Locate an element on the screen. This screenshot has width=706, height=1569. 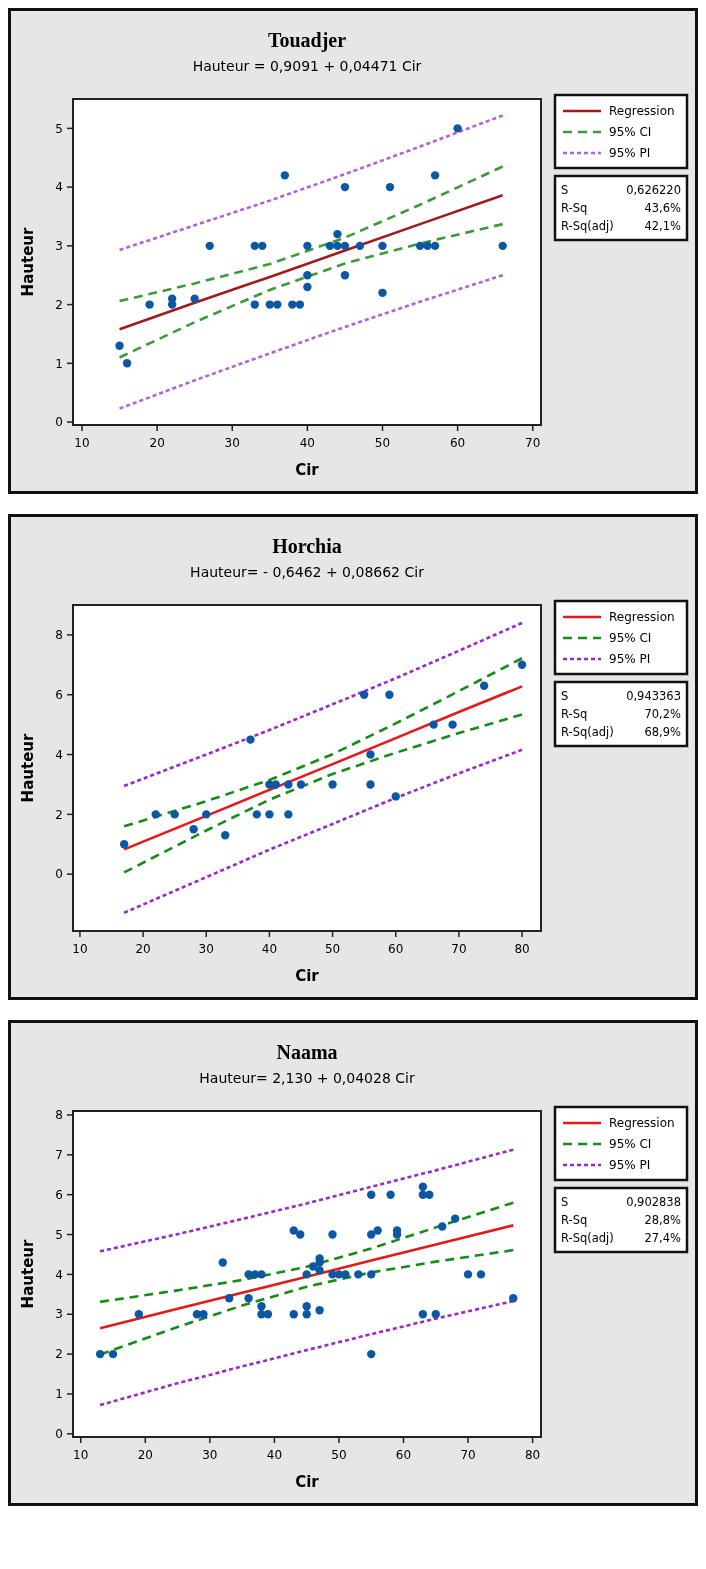
text: R-Sq(adj) is located at coordinates (587, 226).